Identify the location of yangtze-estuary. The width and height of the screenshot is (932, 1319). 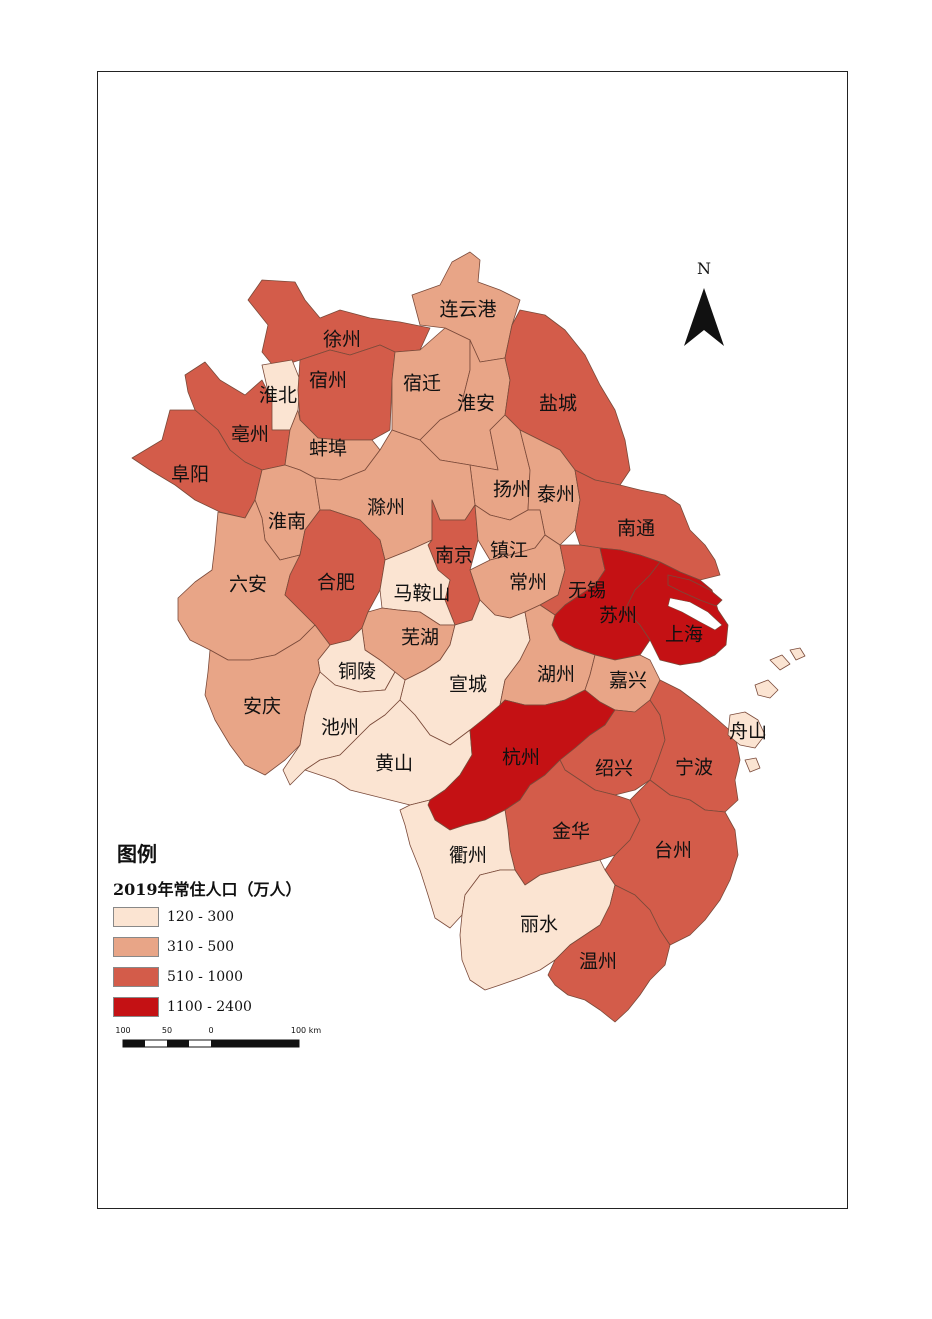
(695, 614).